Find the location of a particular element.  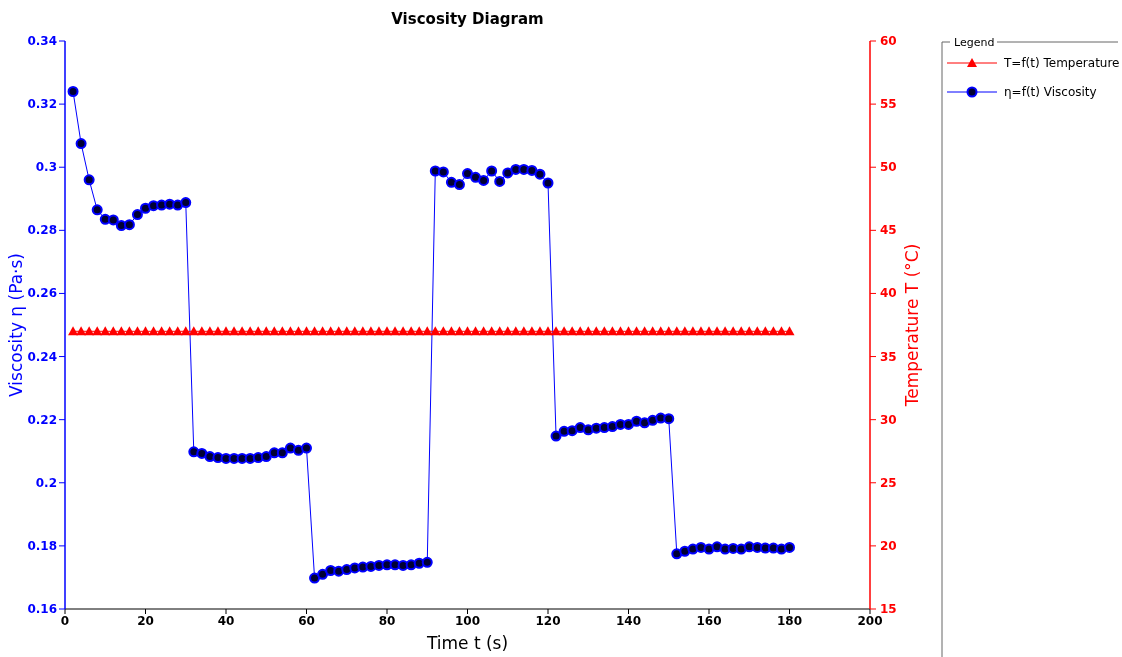

y2-tick-label: 55 is located at coordinates (888, 104).